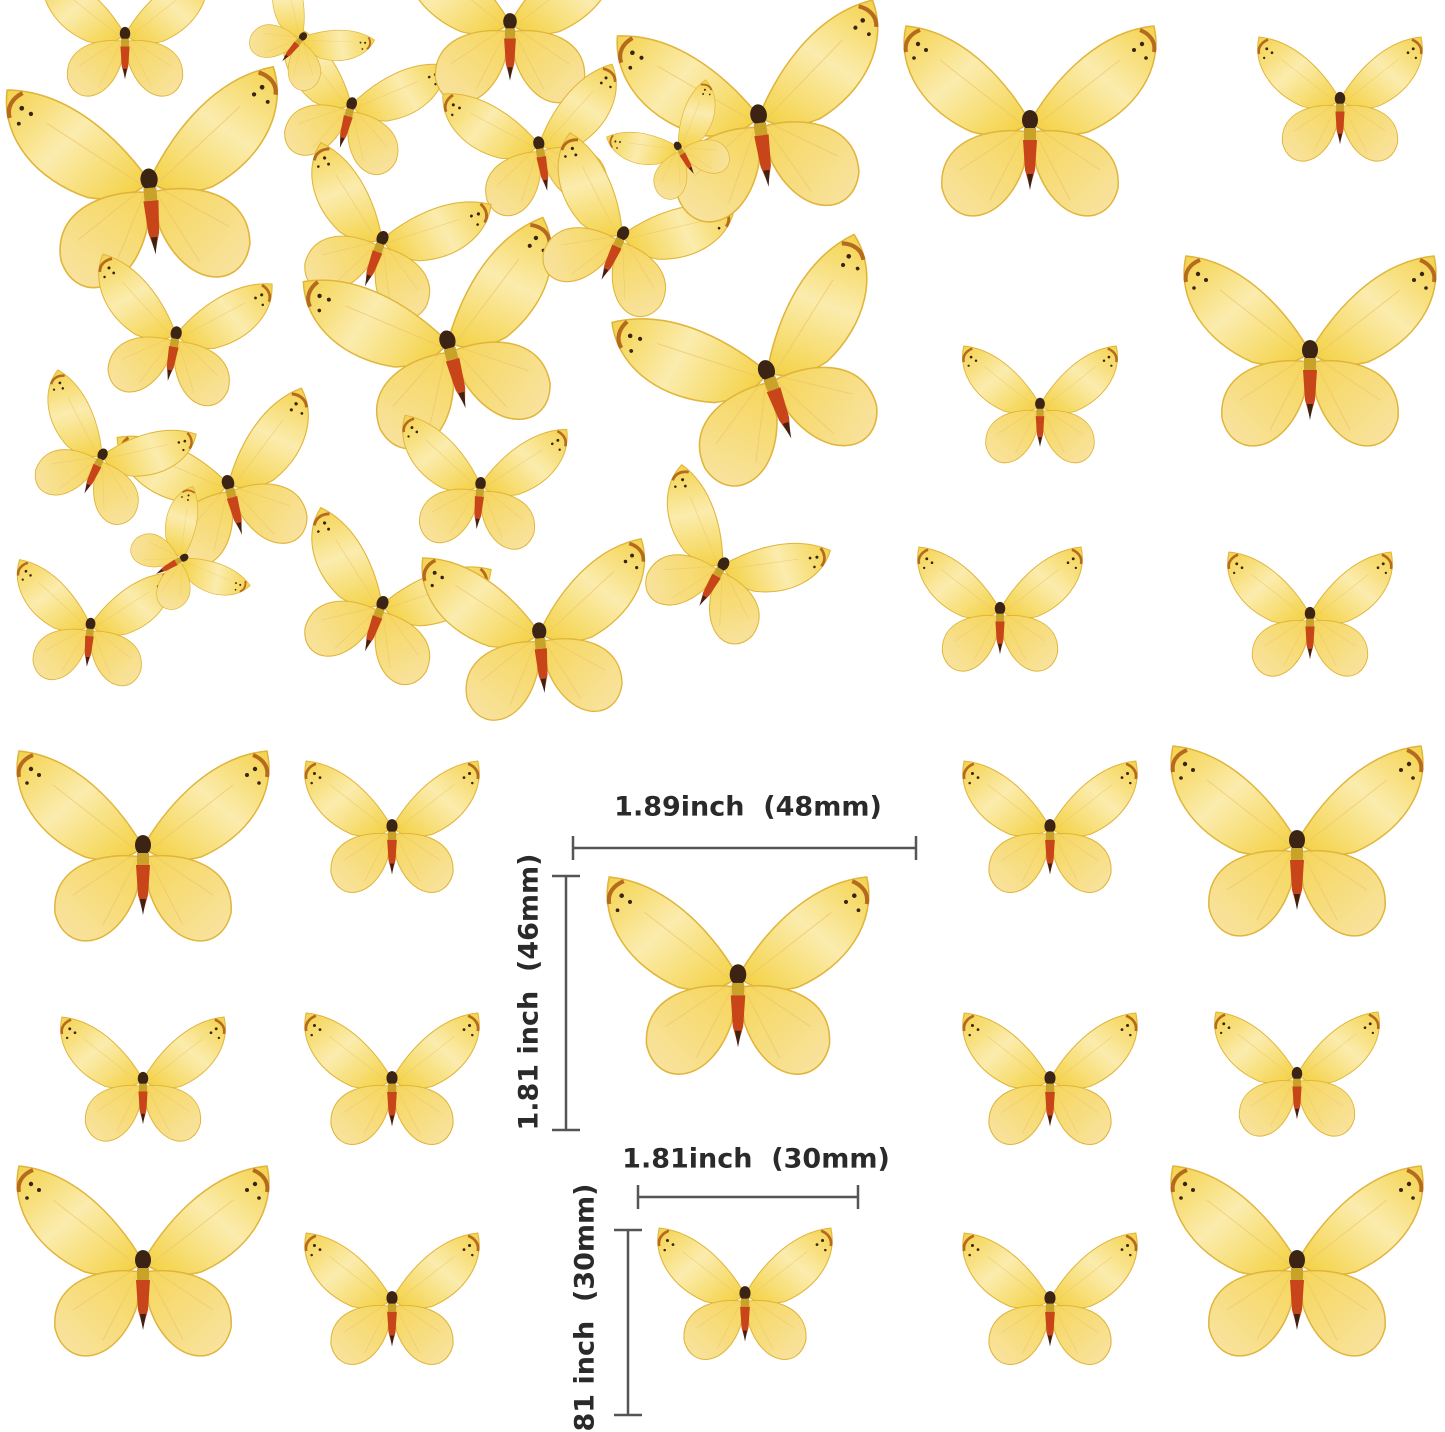 This screenshot has width=1445, height=1432. Describe the element at coordinates (529, 991) in the screenshot. I see `height-label: 1.81 inch (46mm)` at that location.